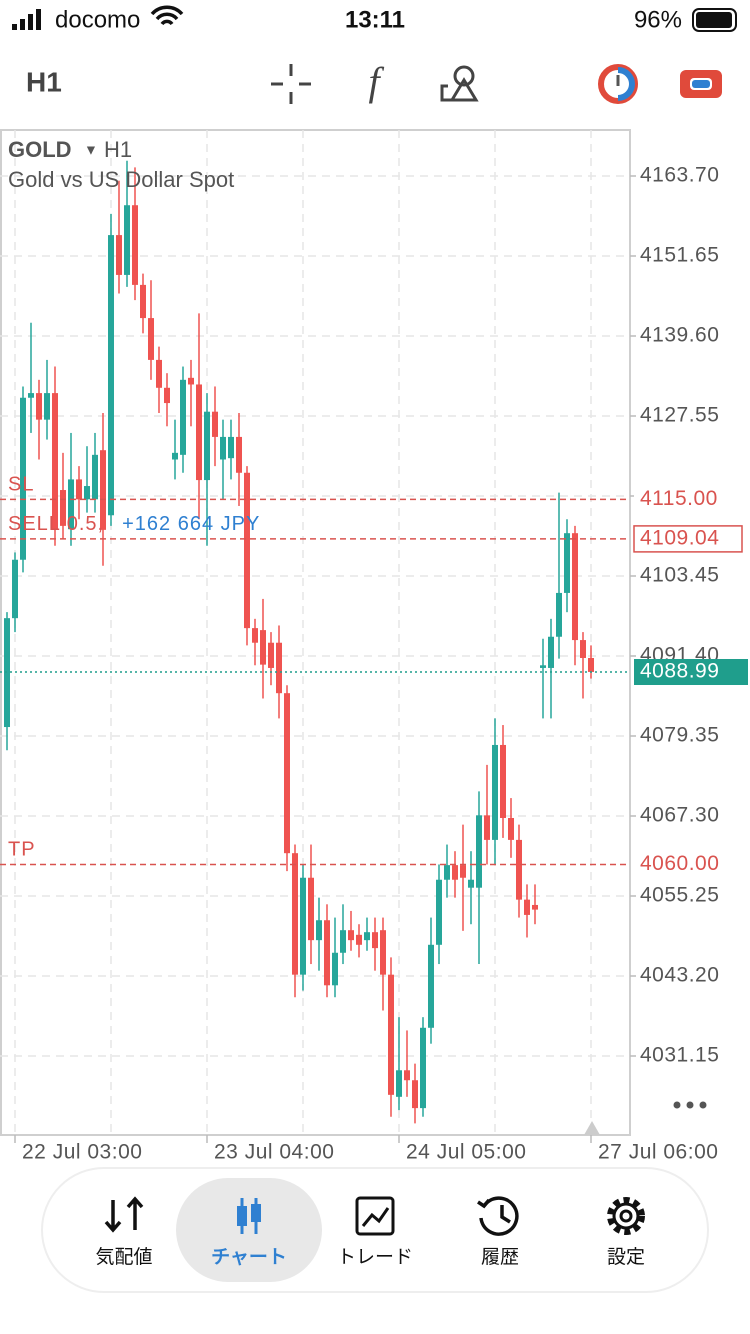  I want to click on one-click-trading-button, so click(618, 84).